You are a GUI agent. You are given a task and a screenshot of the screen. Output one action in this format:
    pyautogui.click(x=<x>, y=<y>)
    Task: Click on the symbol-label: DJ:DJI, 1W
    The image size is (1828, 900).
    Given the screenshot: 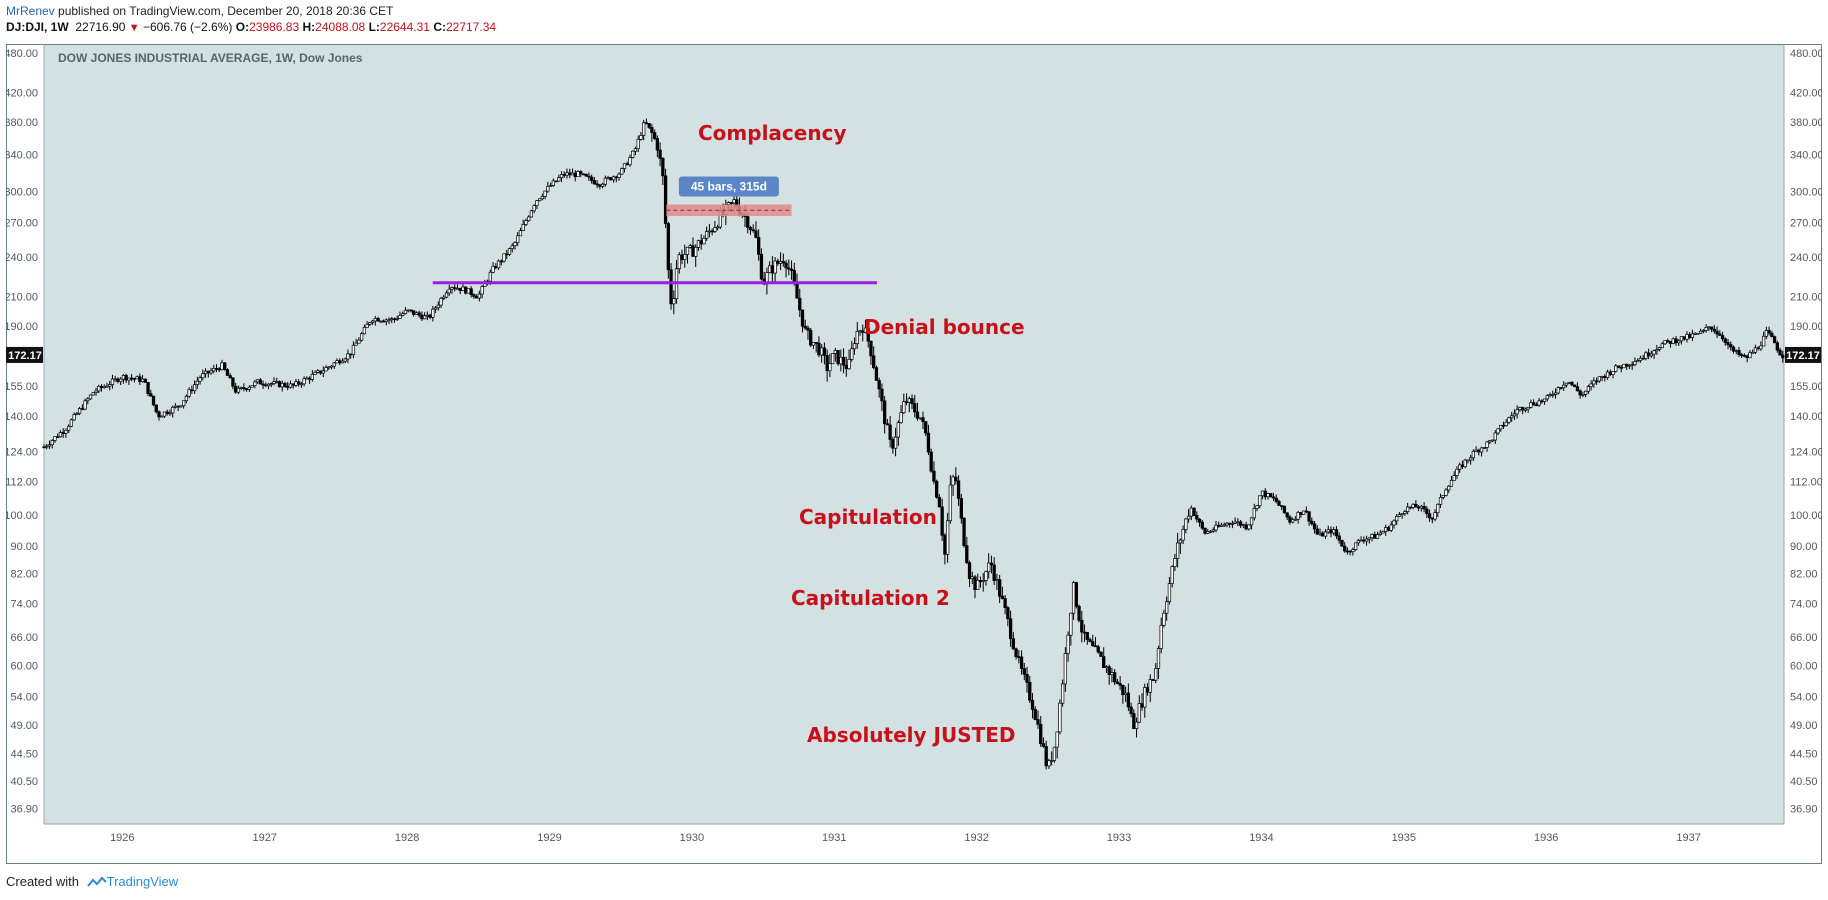 What is the action you would take?
    pyautogui.click(x=37, y=27)
    